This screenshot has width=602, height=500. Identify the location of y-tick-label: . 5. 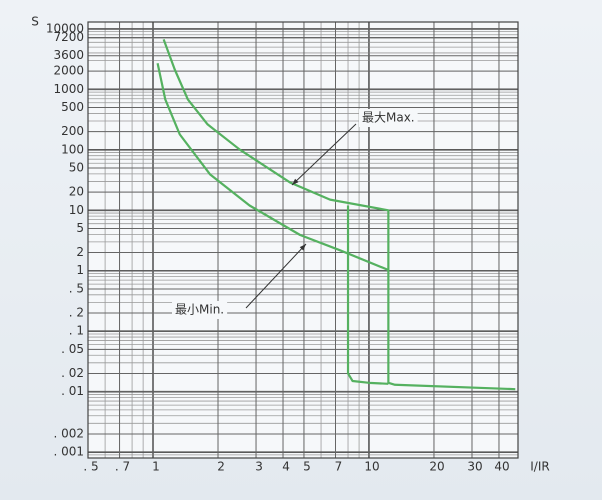
(76, 288).